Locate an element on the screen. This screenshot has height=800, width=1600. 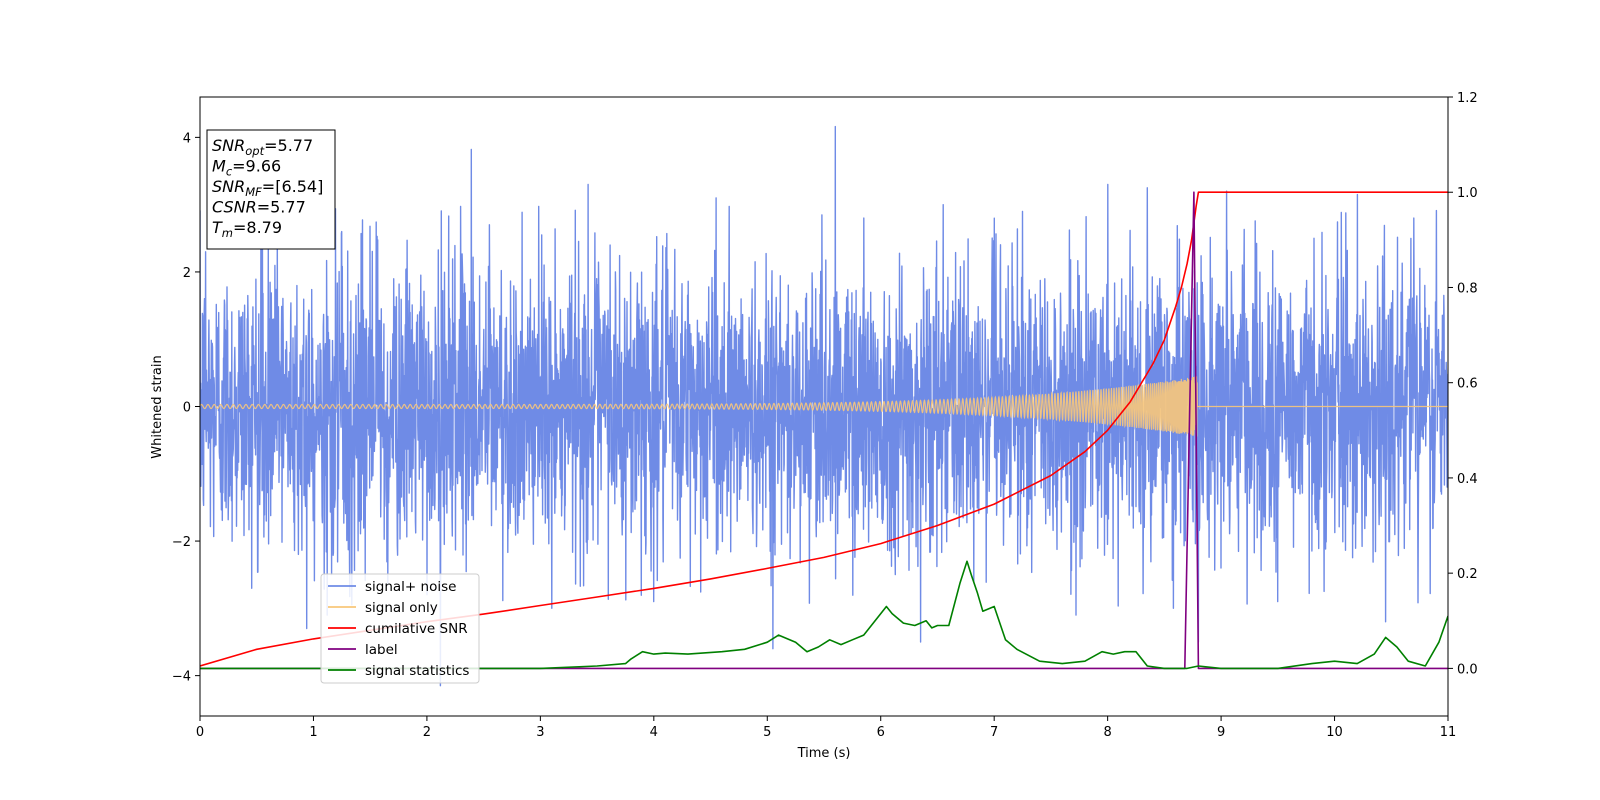
legend-entry: signal+ noise is located at coordinates (410, 587).